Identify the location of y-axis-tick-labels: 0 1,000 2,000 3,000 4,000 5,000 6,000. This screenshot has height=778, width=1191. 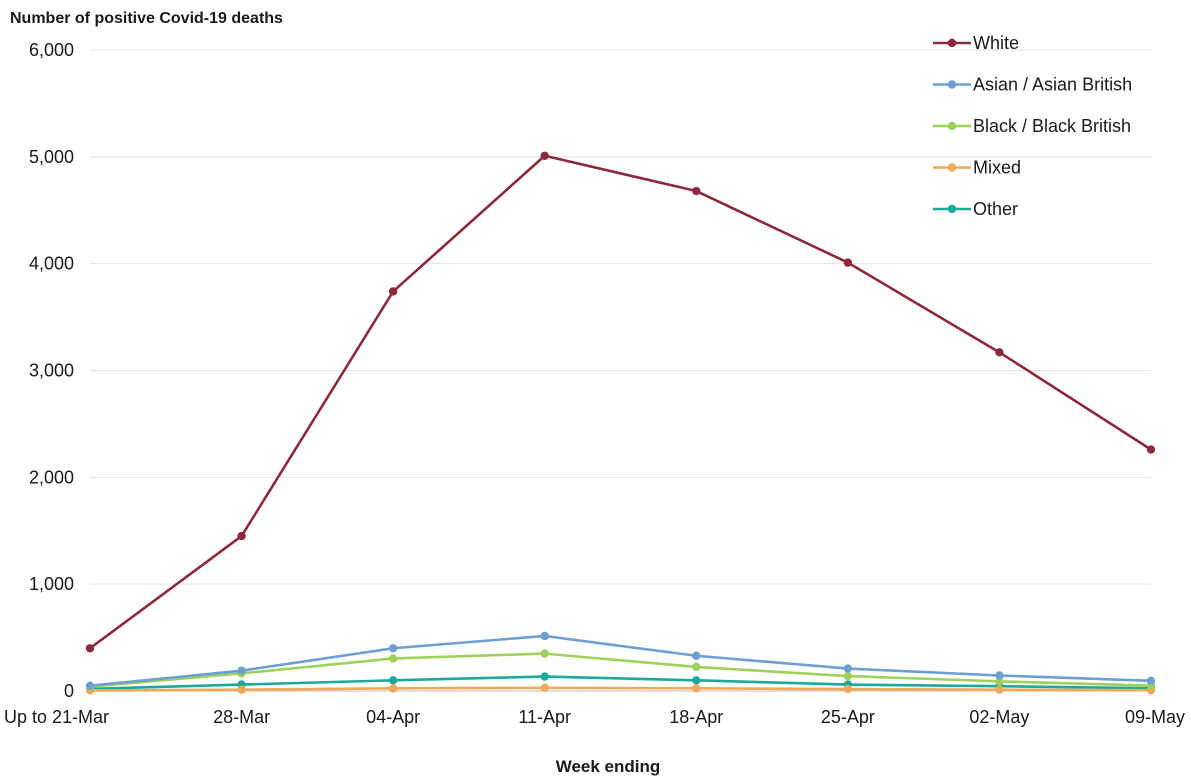
(51, 370).